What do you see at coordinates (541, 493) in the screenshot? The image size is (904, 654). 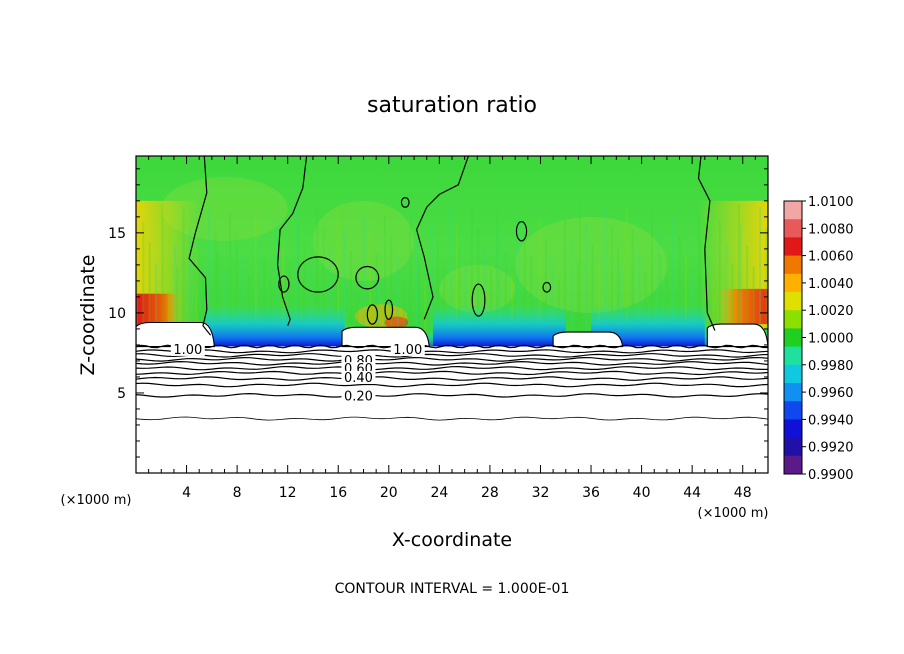 I see `x-tick-label: 32` at bounding box center [541, 493].